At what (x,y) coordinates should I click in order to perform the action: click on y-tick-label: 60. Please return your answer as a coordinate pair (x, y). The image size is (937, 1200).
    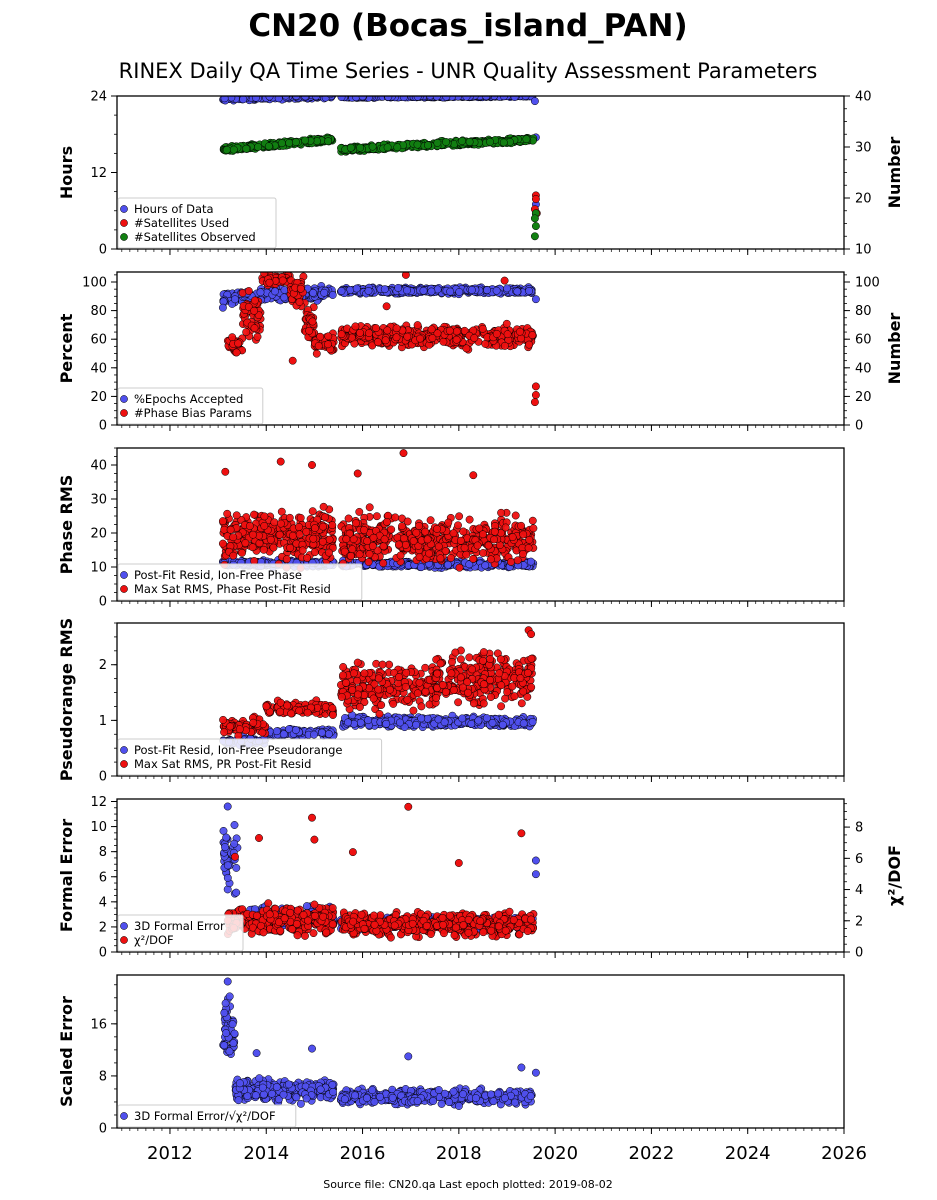
    Looking at the image, I should click on (98, 340).